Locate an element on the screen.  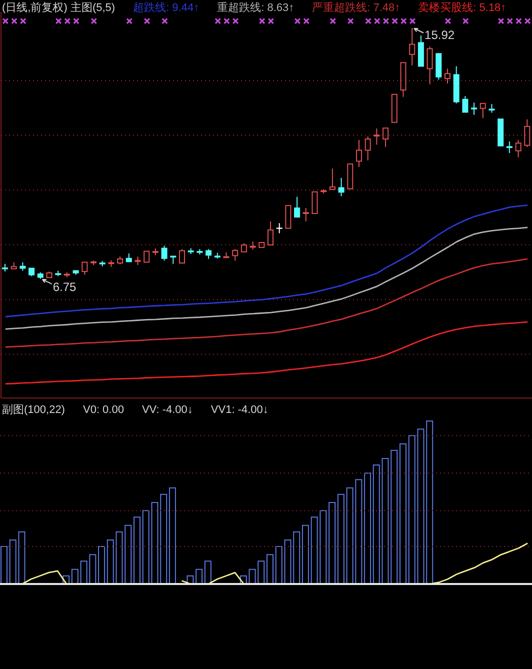
annotation: 15.92 is located at coordinates (439, 35).